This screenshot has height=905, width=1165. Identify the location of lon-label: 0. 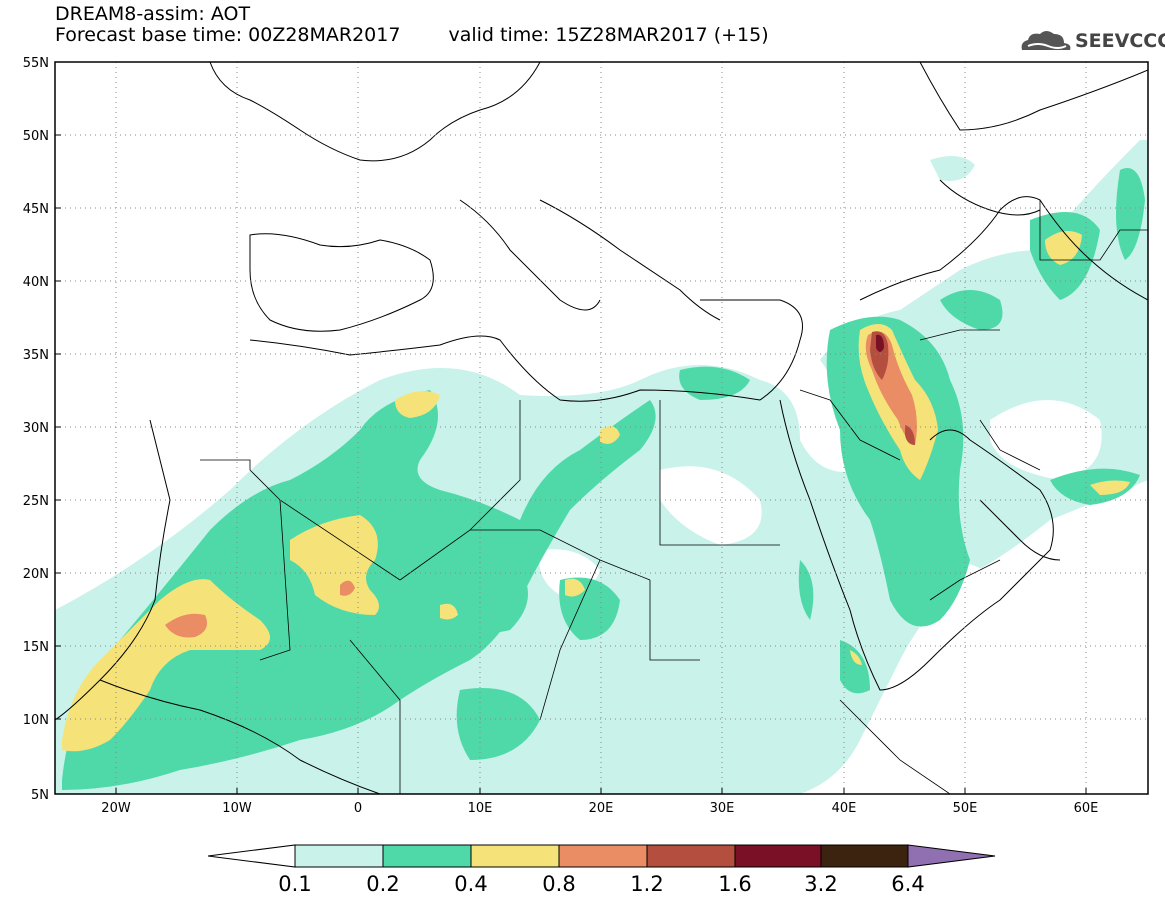
(358, 808).